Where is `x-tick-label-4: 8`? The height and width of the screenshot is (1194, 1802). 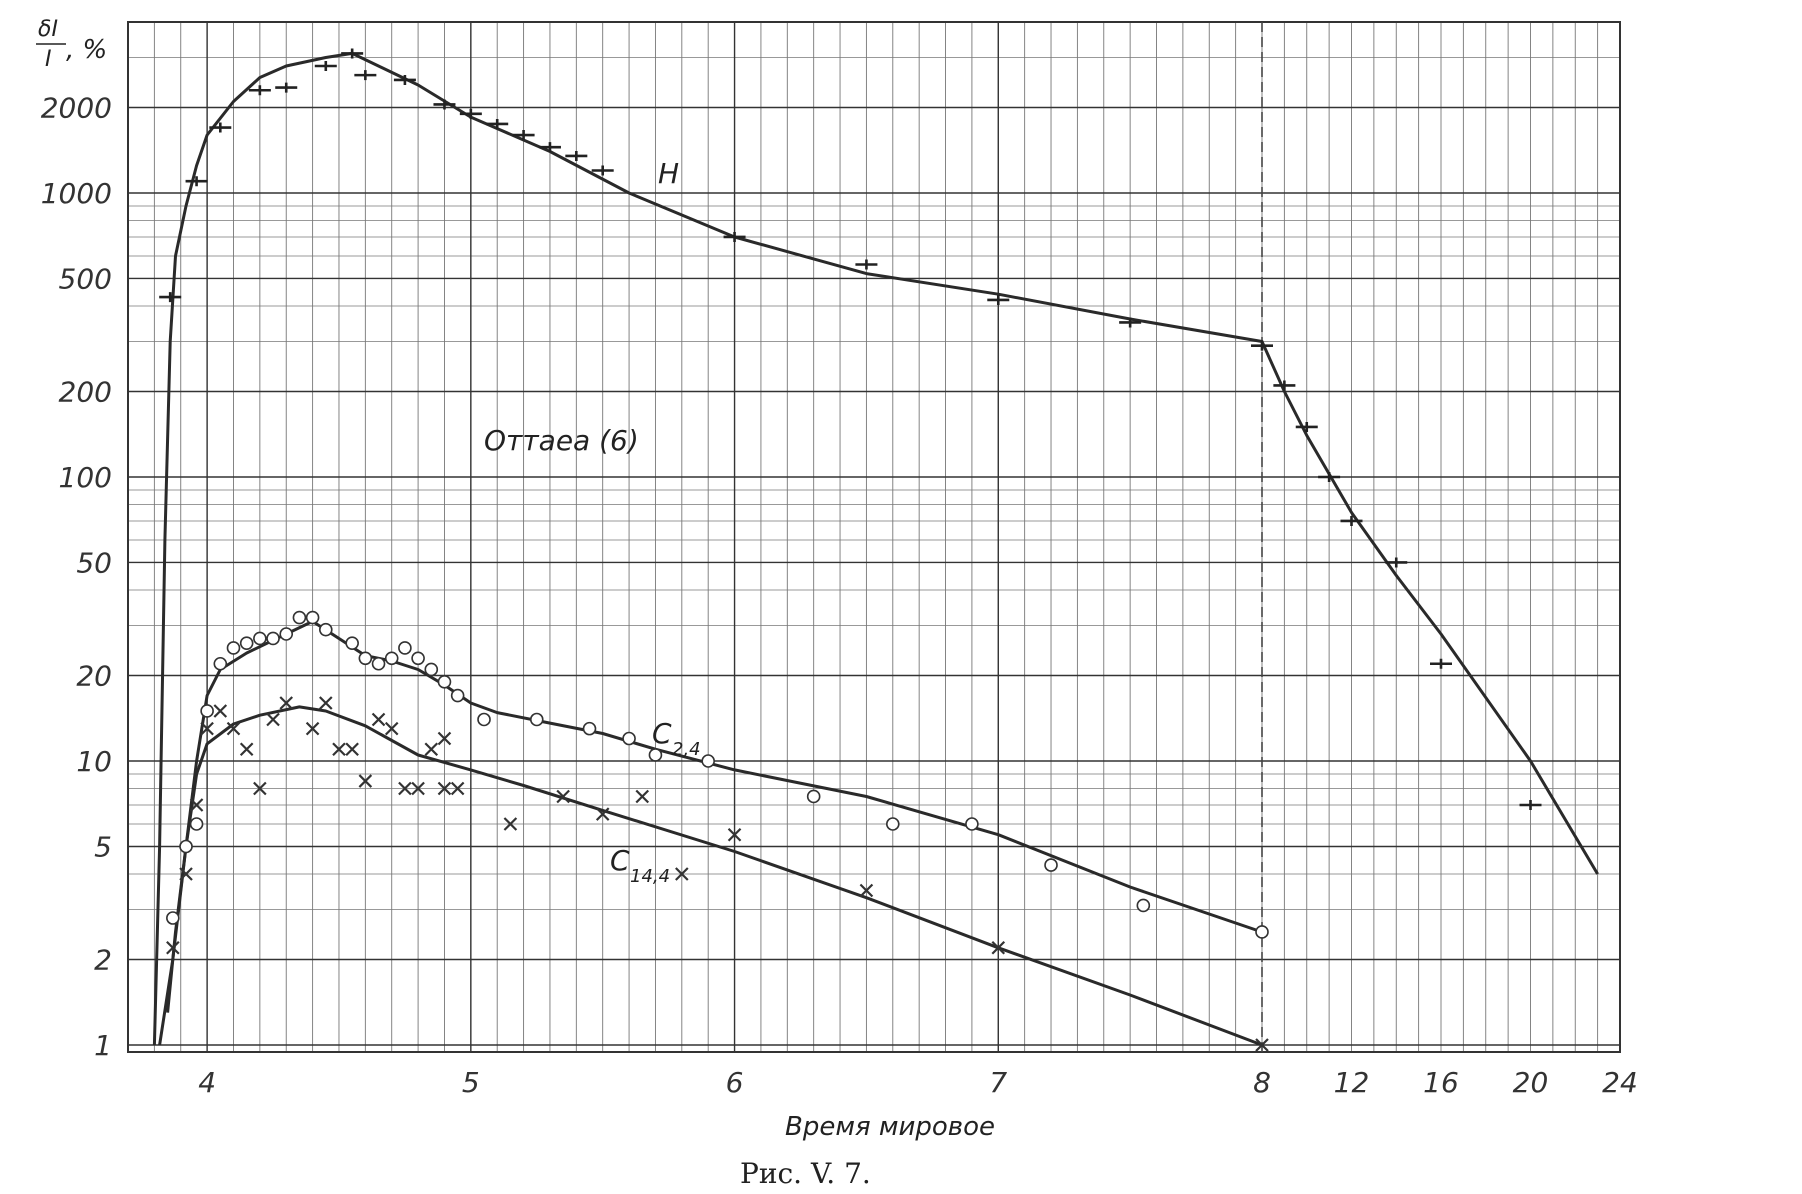
x-tick-label-4: 8 is located at coordinates (1262, 1082).